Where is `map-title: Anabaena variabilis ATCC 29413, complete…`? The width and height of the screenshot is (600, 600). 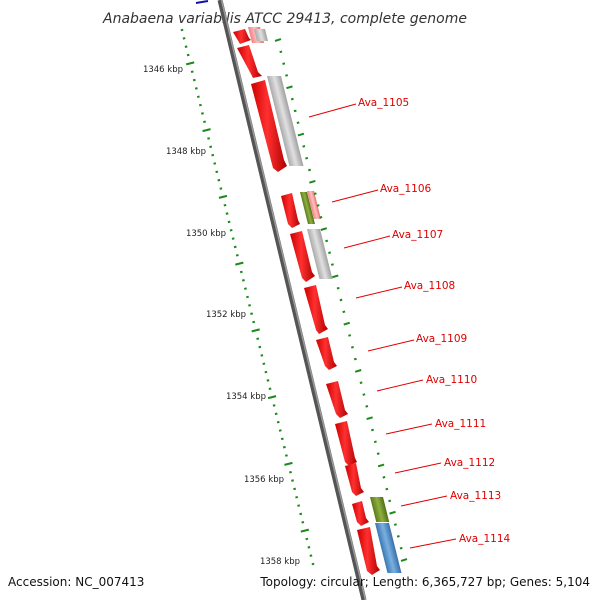
map-title: Anabaena variabilis ATCC 29413, complete… is located at coordinates (284, 19).